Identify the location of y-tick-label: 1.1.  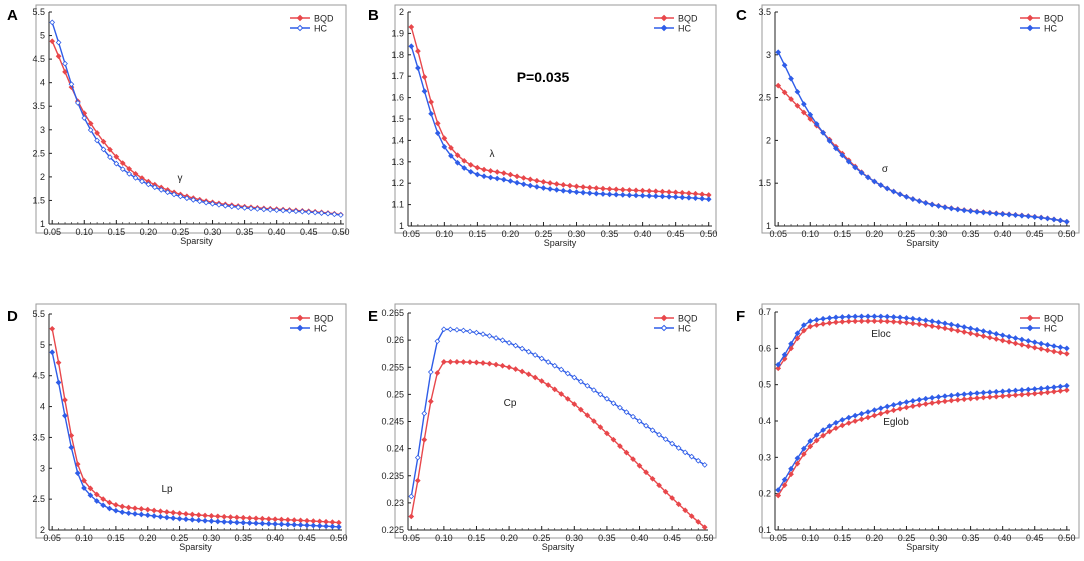
(397, 205).